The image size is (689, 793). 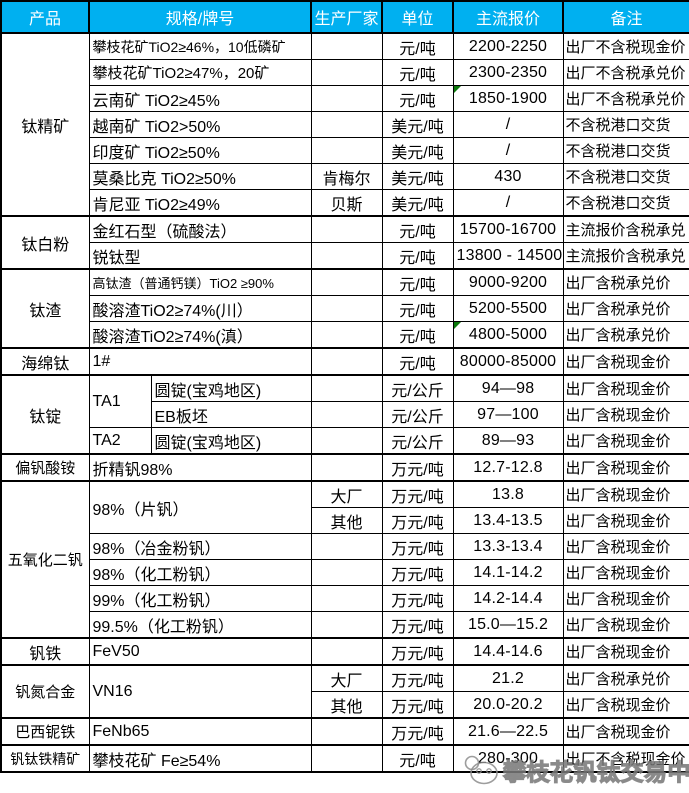 What do you see at coordinates (45, 559) in the screenshot?
I see `cell-product: 五氧化二钒` at bounding box center [45, 559].